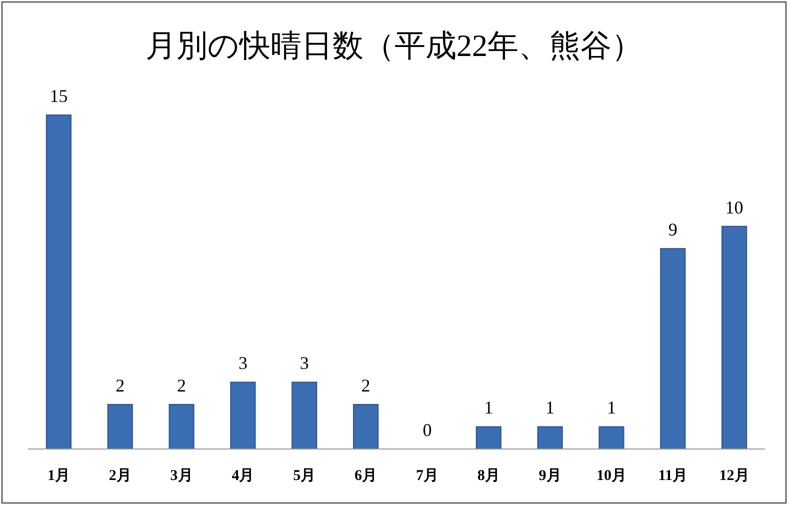 The image size is (788, 505). What do you see at coordinates (488, 476) in the screenshot?
I see `x-tick-label: 8月` at bounding box center [488, 476].